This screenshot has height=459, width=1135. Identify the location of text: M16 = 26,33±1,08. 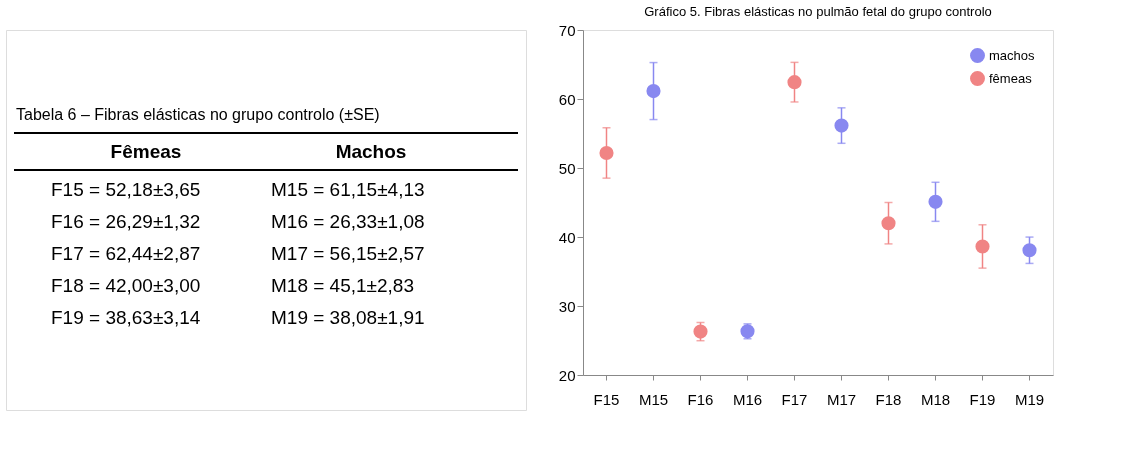
(348, 221).